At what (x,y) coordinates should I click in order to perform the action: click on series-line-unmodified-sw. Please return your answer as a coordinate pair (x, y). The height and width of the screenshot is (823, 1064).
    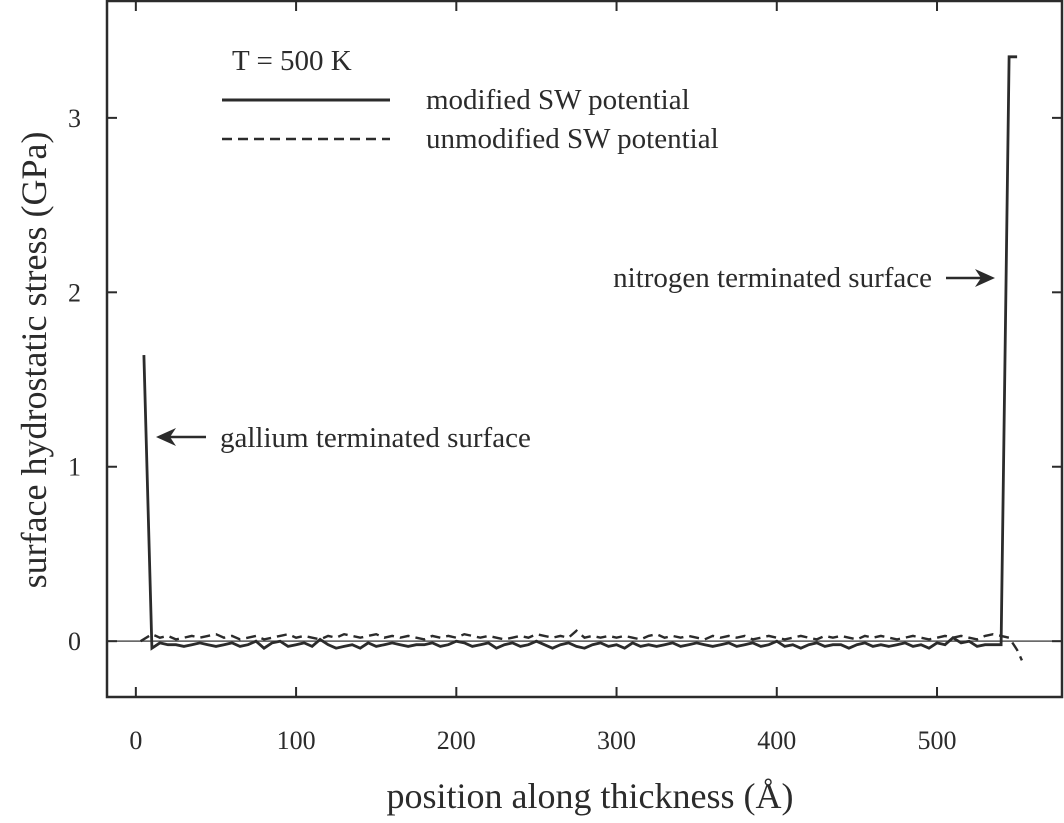
    Looking at the image, I should click on (581, 645).